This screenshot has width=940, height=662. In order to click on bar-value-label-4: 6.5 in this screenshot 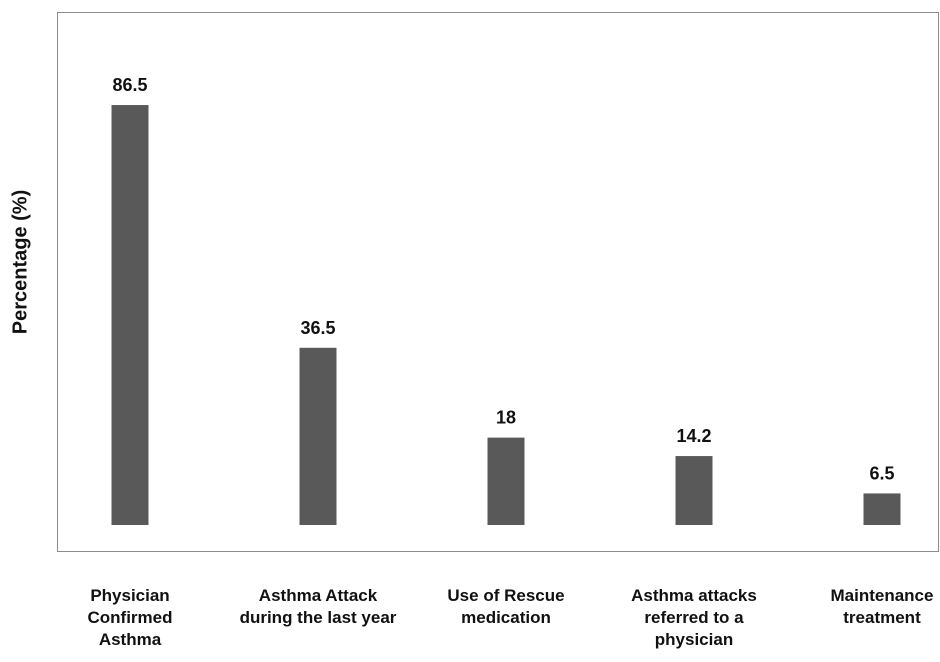, I will do `click(881, 473)`.